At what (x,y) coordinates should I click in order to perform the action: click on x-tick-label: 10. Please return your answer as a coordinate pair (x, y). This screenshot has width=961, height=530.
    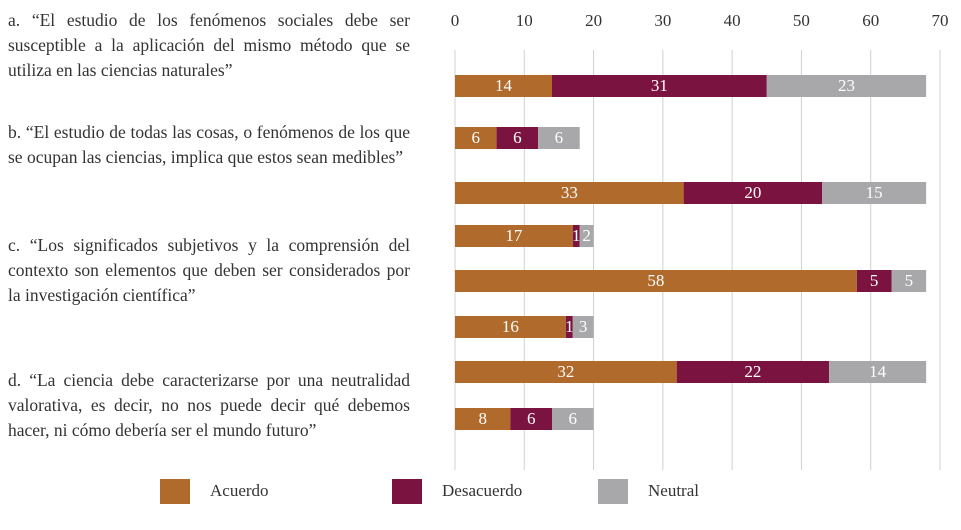
    Looking at the image, I should click on (524, 20).